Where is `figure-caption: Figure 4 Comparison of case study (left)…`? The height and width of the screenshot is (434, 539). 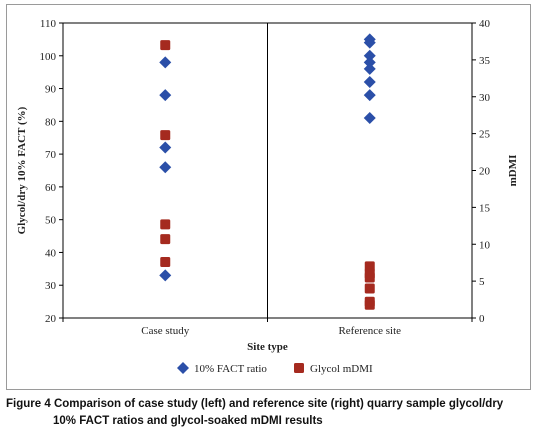
figure-caption: Figure 4 Comparison of case study (left)… is located at coordinates (268, 413).